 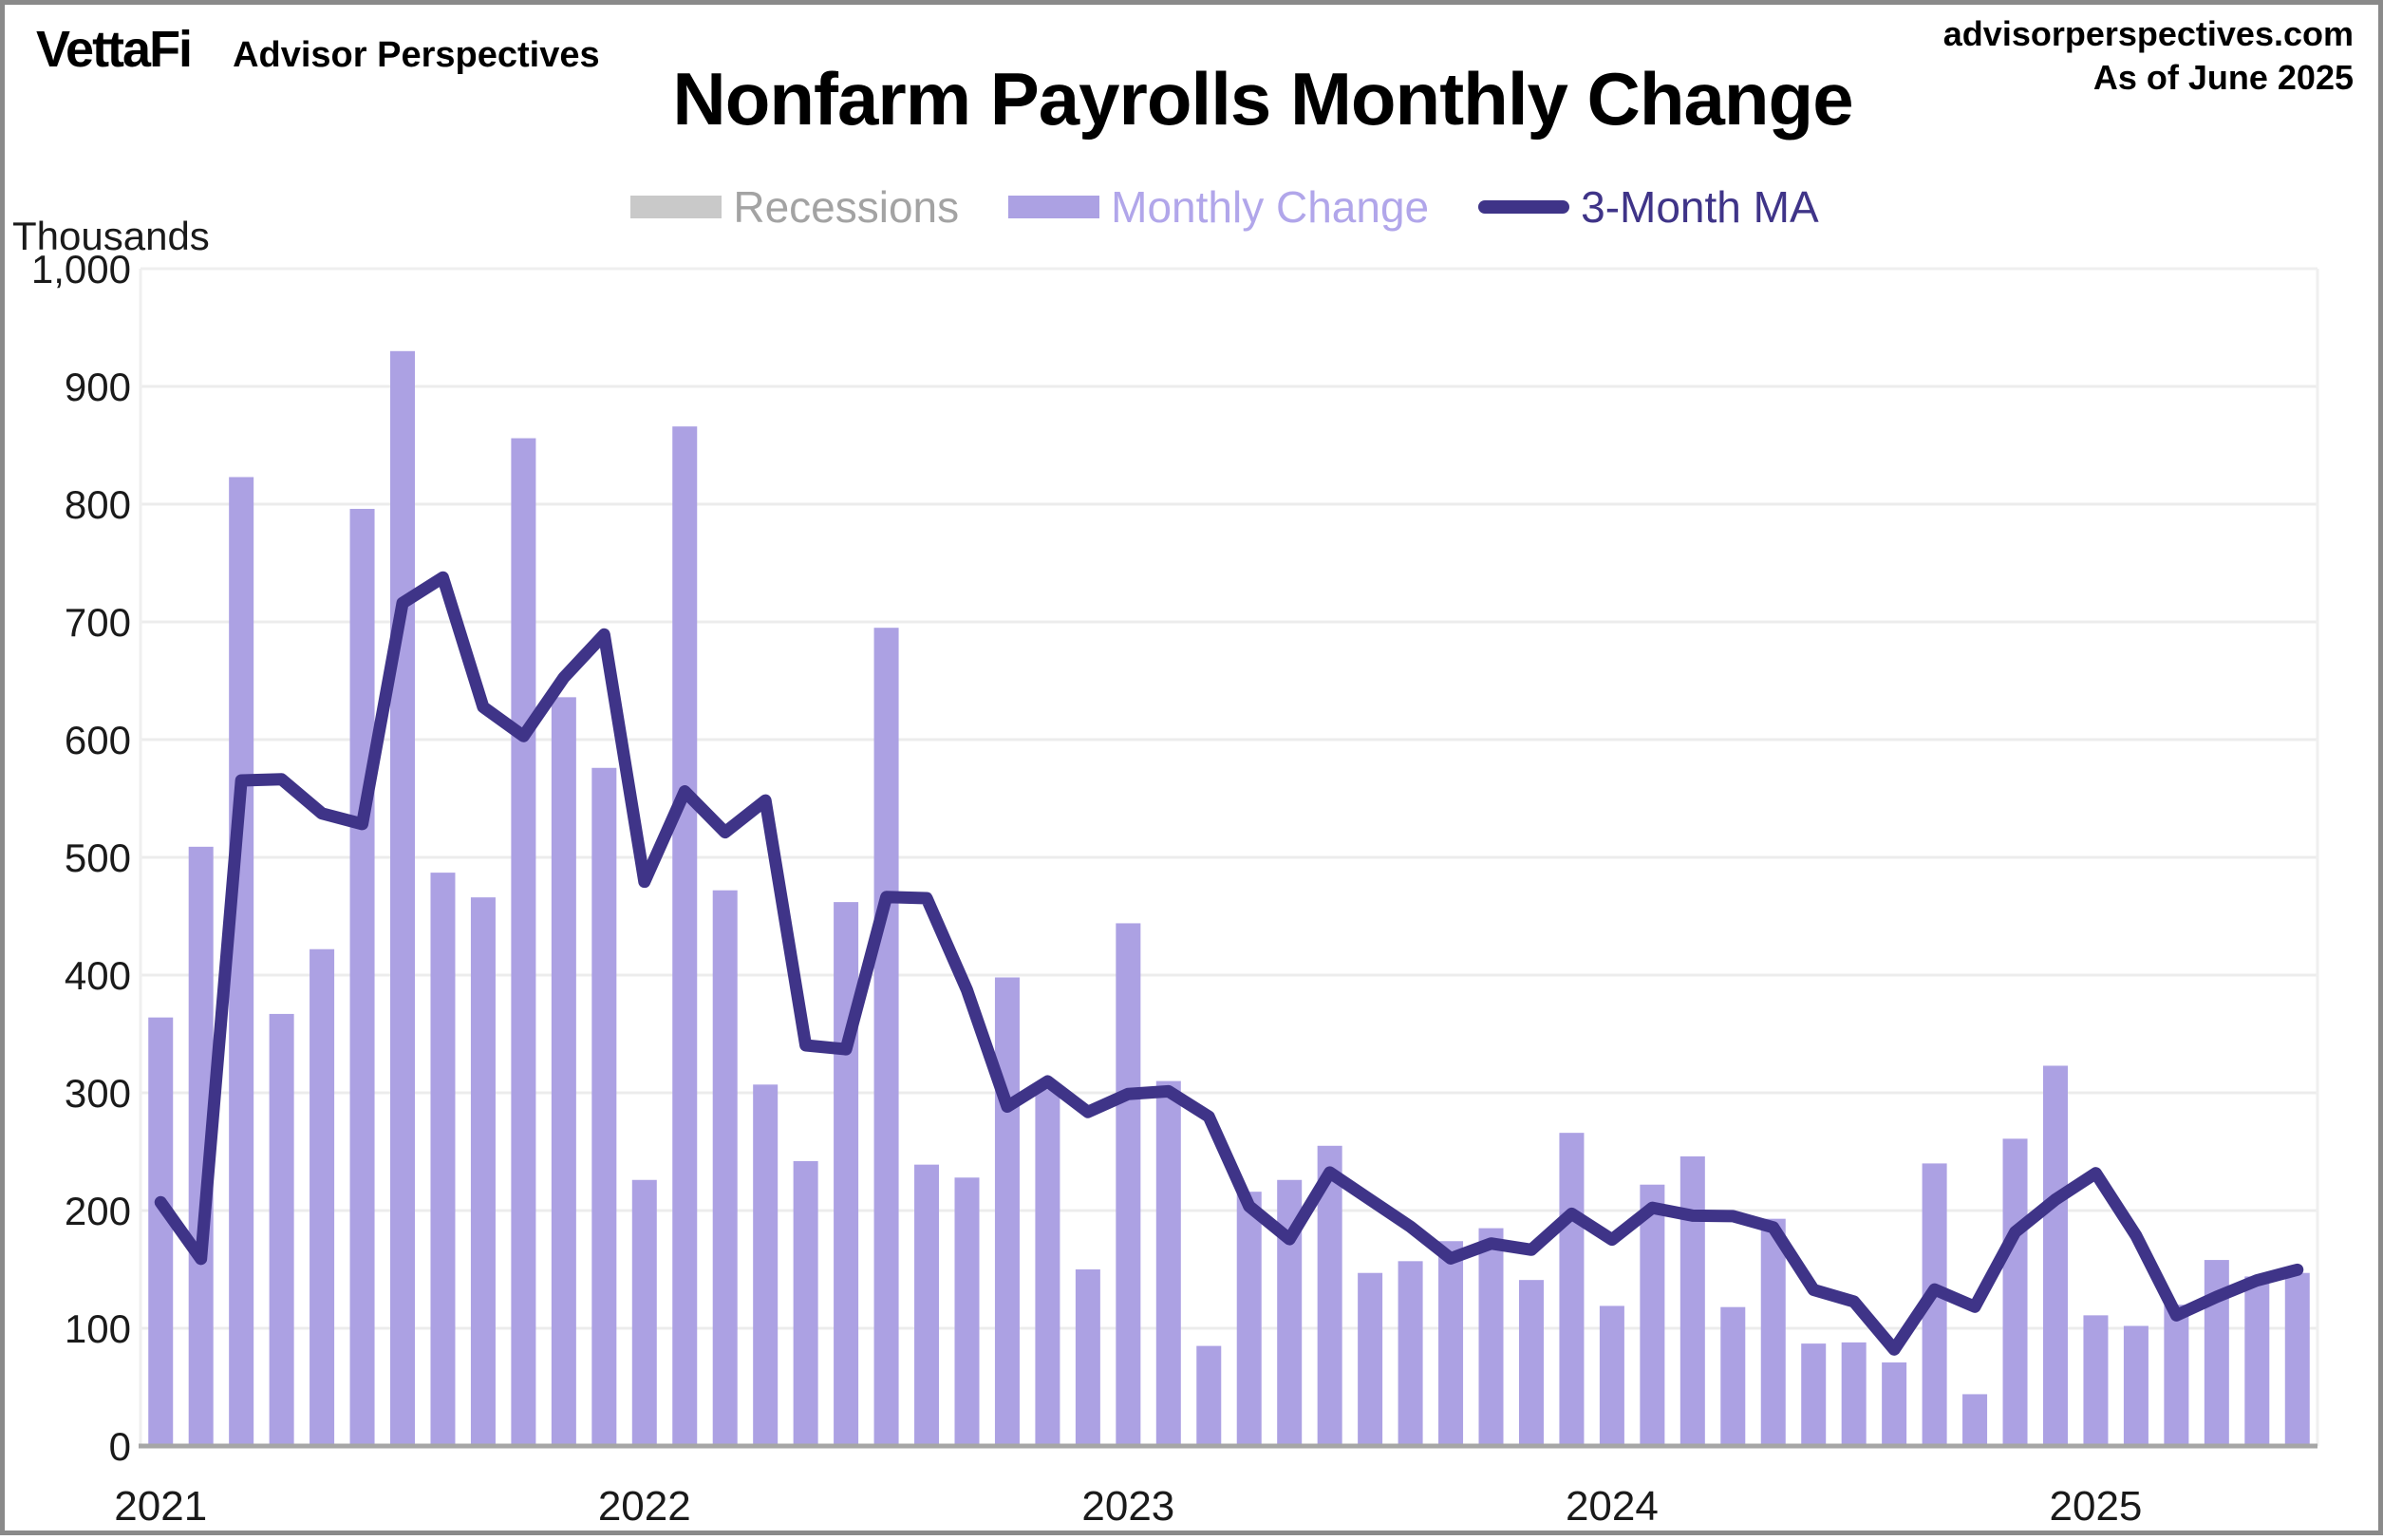 I want to click on x-axis-year-label: 2021, so click(x=161, y=1507).